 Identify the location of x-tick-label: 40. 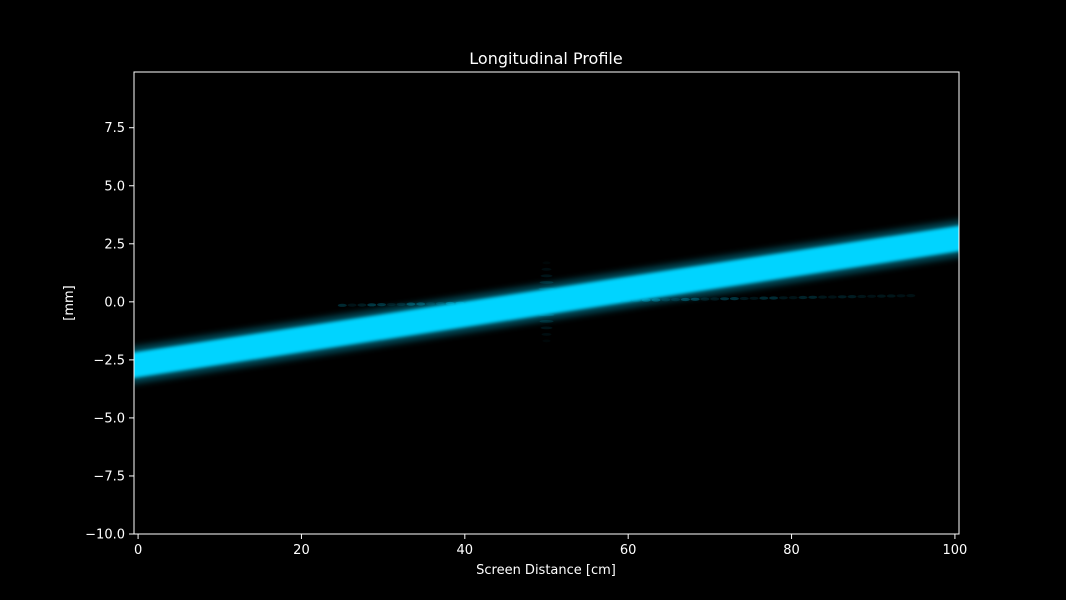
(465, 550).